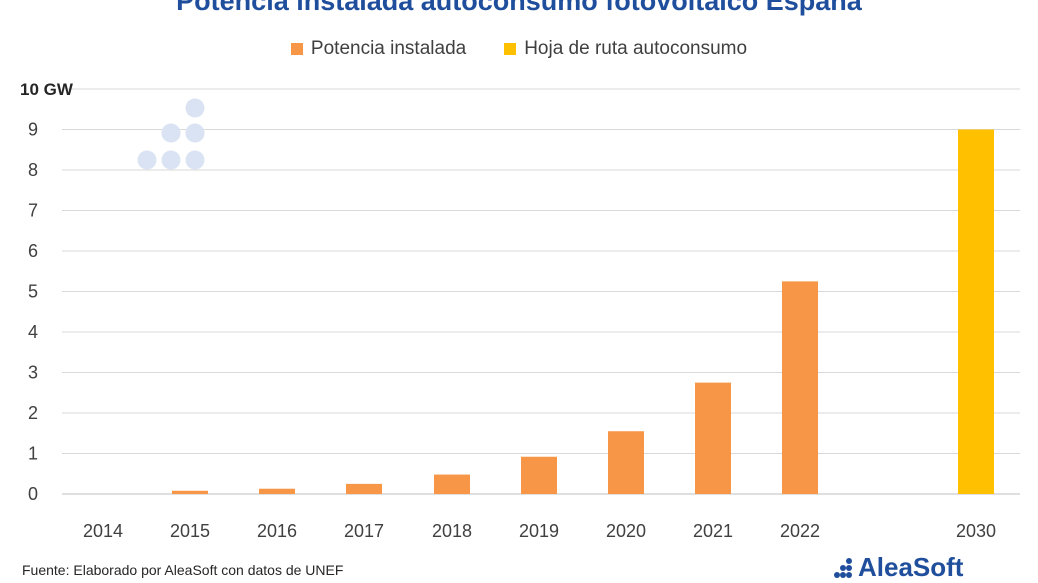  I want to click on bar-2022, so click(800, 387).